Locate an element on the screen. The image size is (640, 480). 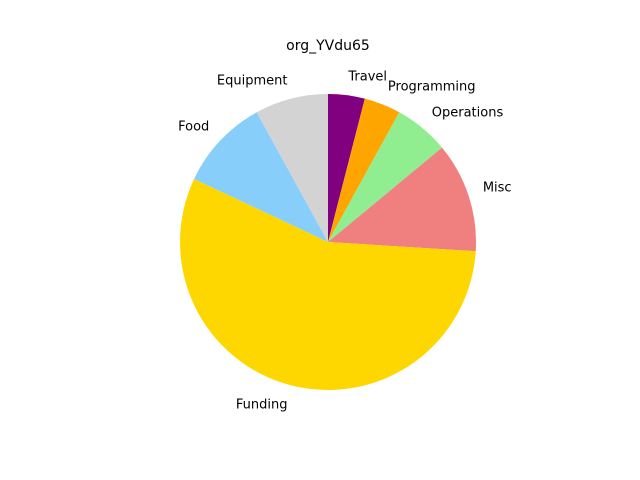
slice-label-programming: Programming is located at coordinates (432, 87).